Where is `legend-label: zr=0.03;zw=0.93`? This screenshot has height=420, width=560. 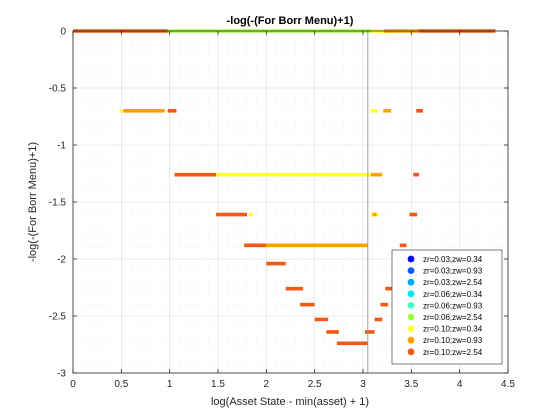 legend-label: zr=0.03;zw=0.93 is located at coordinates (453, 271).